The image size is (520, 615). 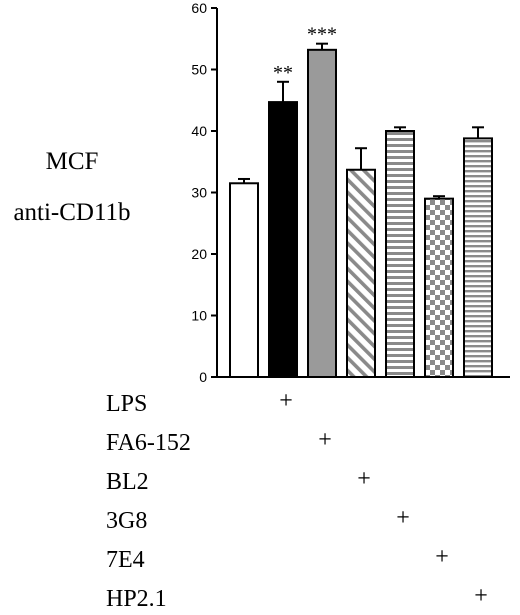 I want to click on treatment-label: 7E4, so click(x=125, y=560).